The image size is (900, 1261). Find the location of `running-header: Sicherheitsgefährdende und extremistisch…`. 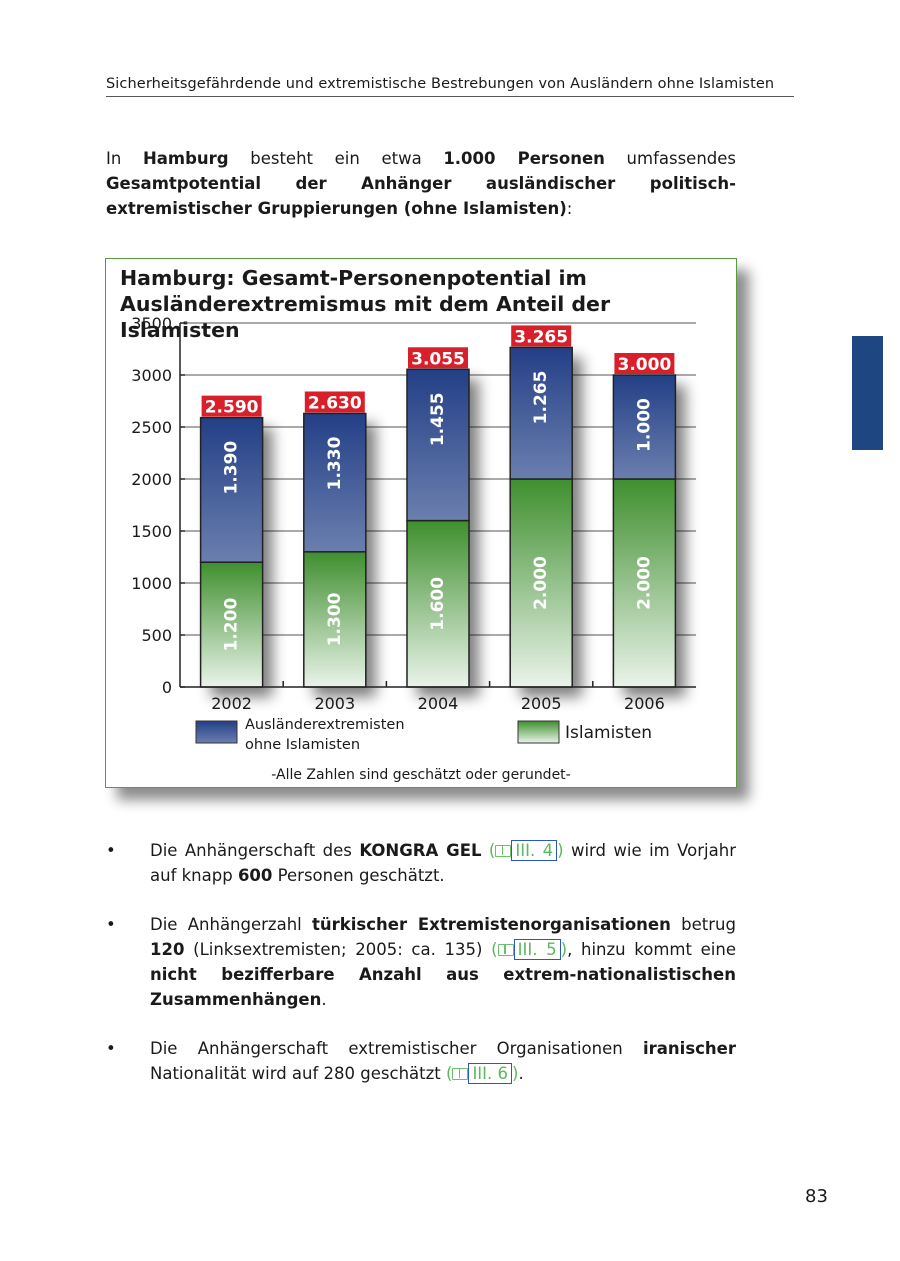

running-header: Sicherheitsgefährdende und extremistisch… is located at coordinates (450, 86).